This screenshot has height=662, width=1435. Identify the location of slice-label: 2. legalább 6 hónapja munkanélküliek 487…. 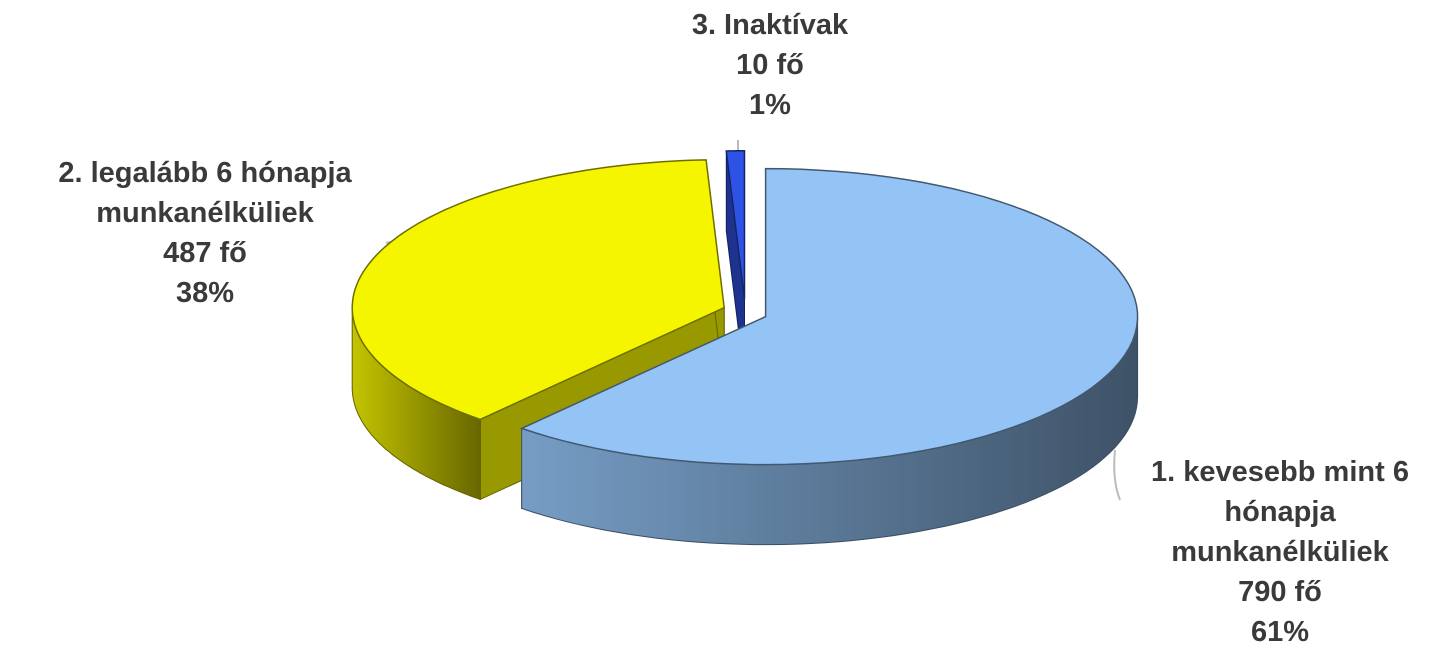
(205, 233).